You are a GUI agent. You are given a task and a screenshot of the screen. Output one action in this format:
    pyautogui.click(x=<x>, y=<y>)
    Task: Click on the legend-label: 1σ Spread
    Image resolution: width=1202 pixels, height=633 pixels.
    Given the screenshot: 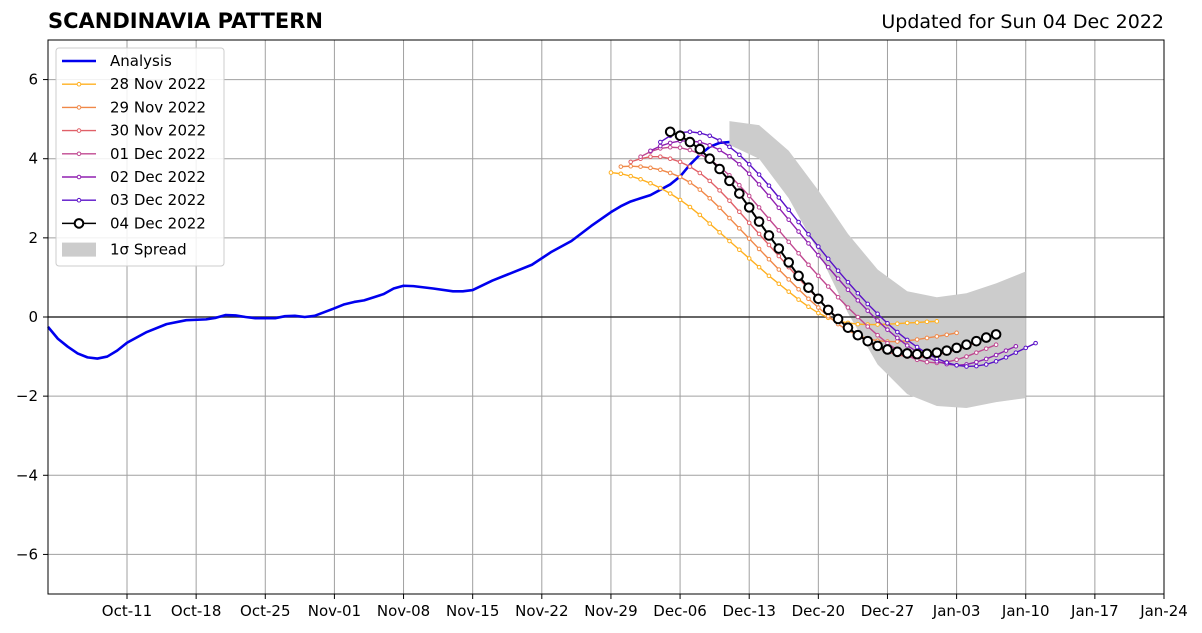 What is the action you would take?
    pyautogui.click(x=148, y=250)
    